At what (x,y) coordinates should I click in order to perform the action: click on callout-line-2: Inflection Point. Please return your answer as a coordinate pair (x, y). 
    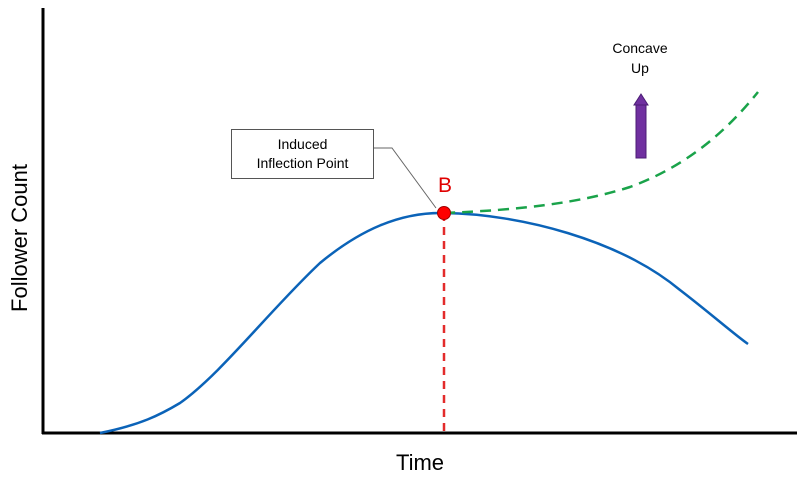
    Looking at the image, I should click on (302, 163).